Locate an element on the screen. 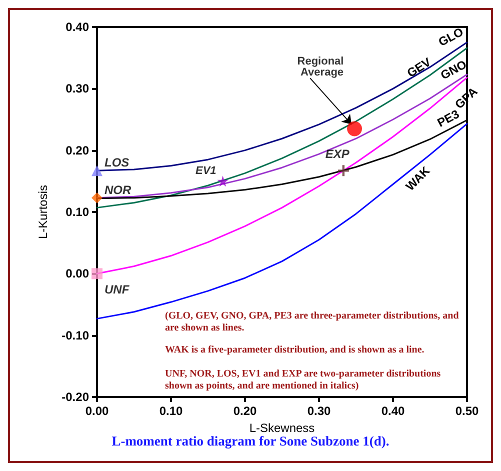 The image size is (501, 471). text: GLO is located at coordinates (451, 37).